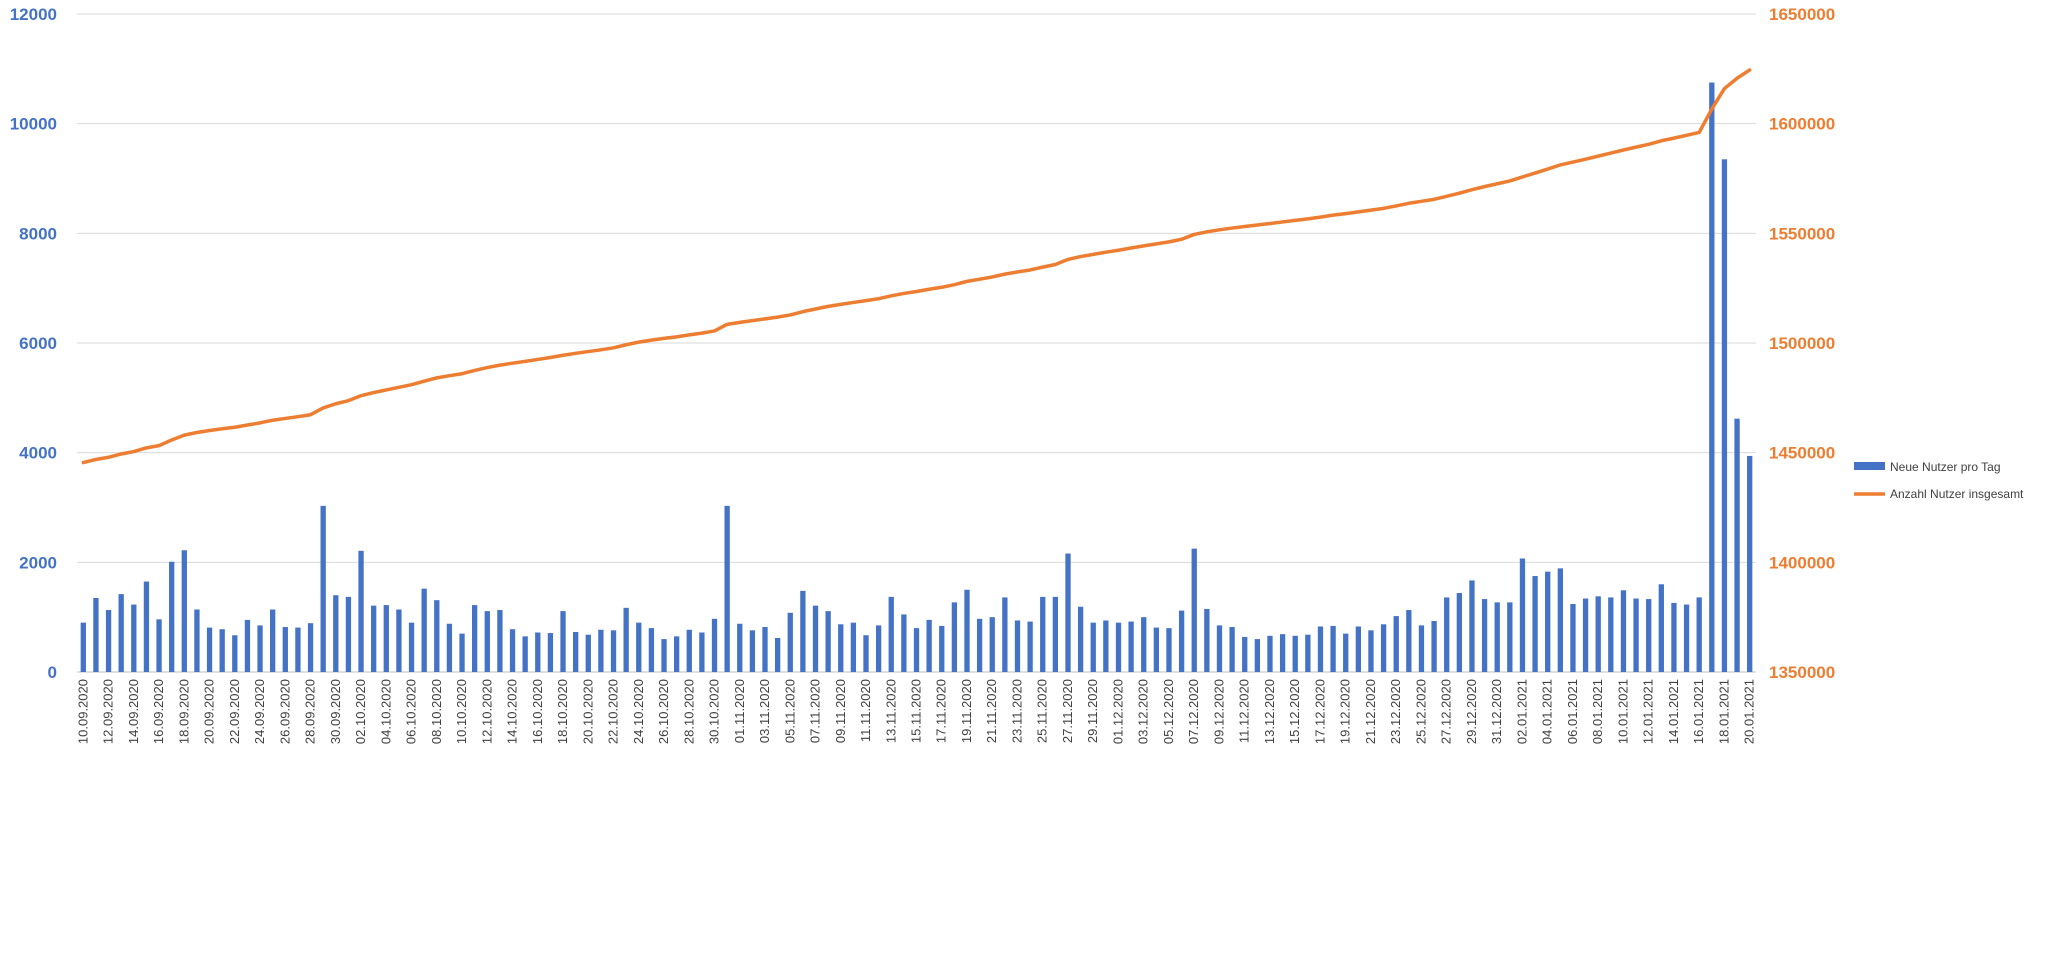 Image resolution: width=2048 pixels, height=964 pixels. Describe the element at coordinates (1510, 637) in the screenshot. I see `bar-01.01.2021` at that location.